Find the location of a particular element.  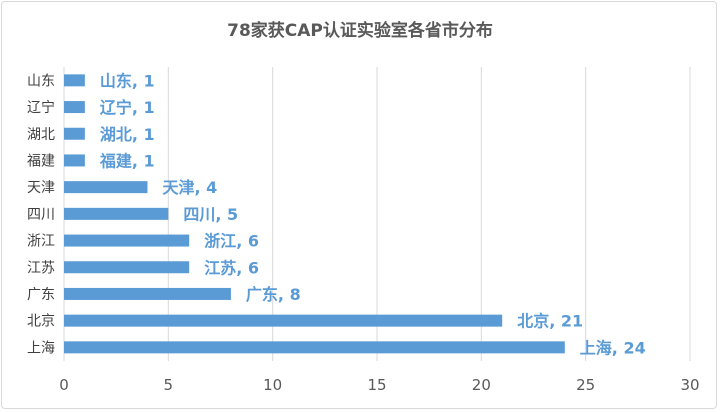

data-label: 上海, 24 is located at coordinates (613, 347).